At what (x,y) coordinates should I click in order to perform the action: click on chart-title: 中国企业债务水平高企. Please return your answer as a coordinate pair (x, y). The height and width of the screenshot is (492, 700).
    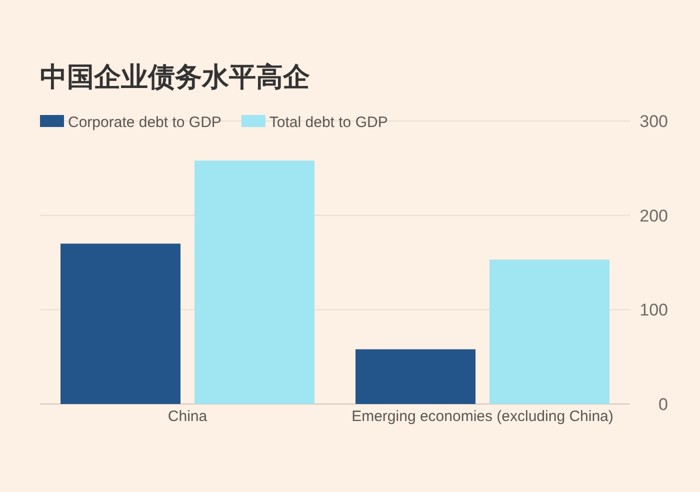
    Looking at the image, I should click on (175, 77).